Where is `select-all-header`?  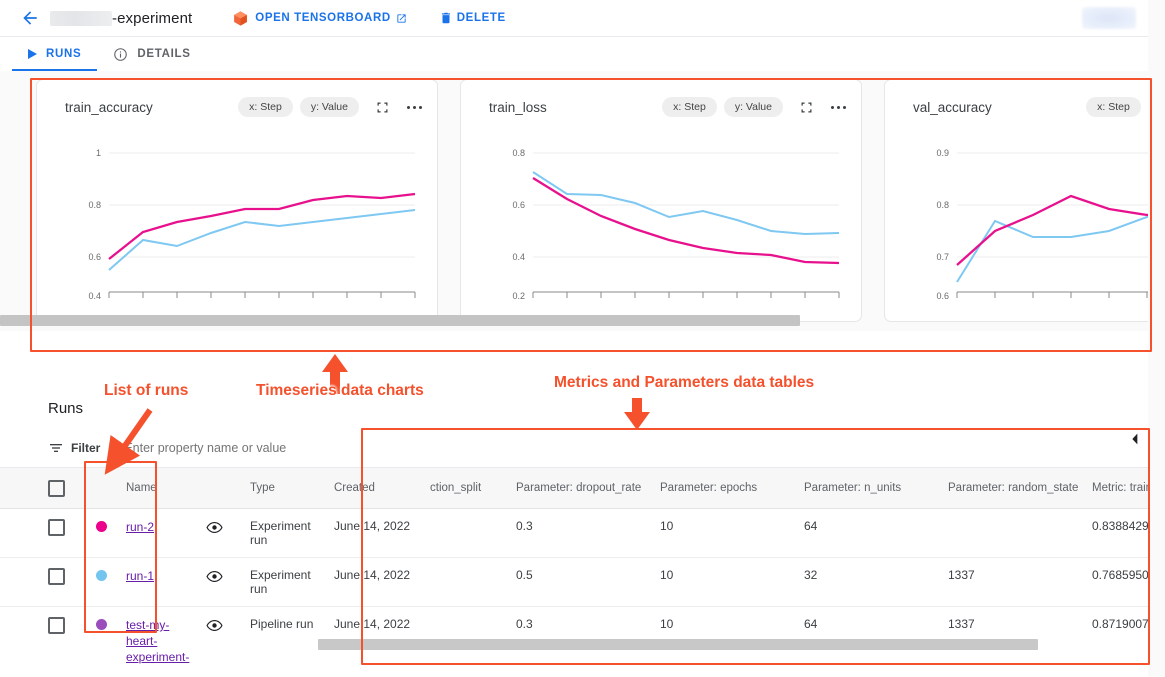
select-all-header is located at coordinates (48, 488).